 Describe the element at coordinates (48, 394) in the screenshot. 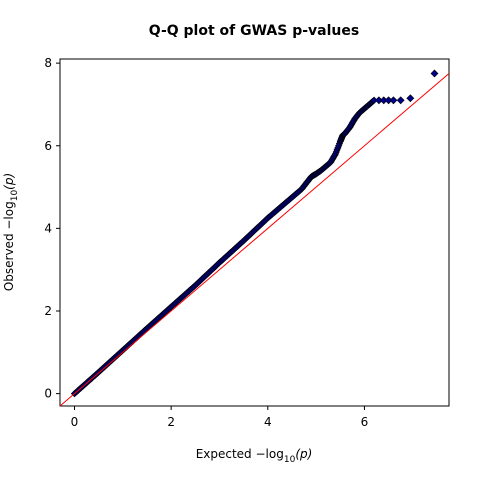

I see `y-tick-label: 0` at that location.